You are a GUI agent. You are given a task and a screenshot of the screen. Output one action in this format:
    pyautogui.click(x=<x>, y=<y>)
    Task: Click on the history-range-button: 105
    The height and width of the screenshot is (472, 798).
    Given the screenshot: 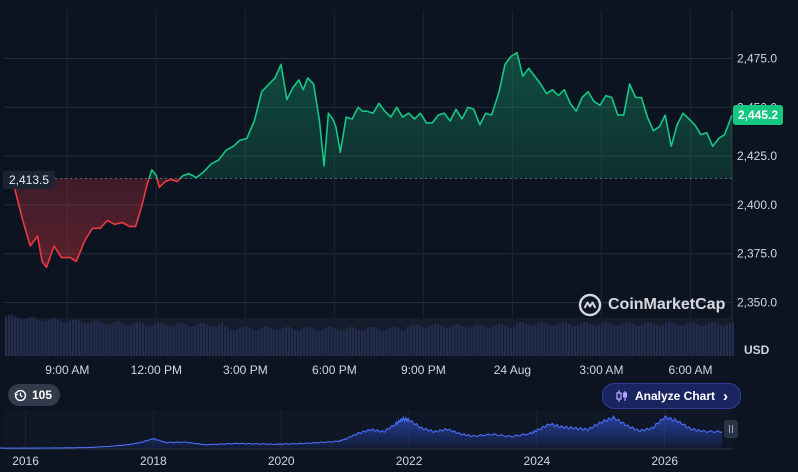 What is the action you would take?
    pyautogui.click(x=34, y=395)
    